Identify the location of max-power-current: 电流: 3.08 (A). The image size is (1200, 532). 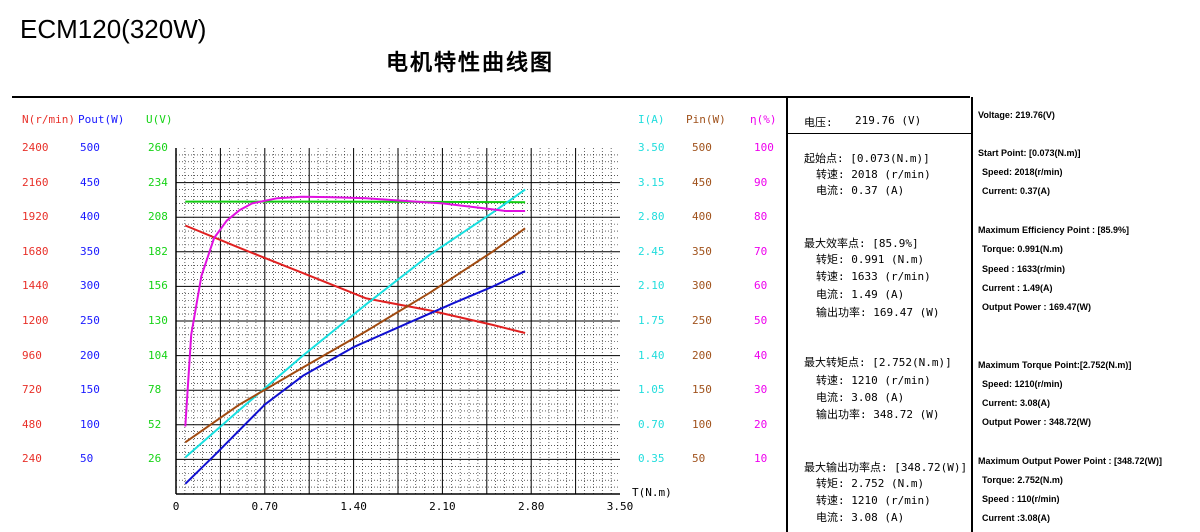
(860, 517).